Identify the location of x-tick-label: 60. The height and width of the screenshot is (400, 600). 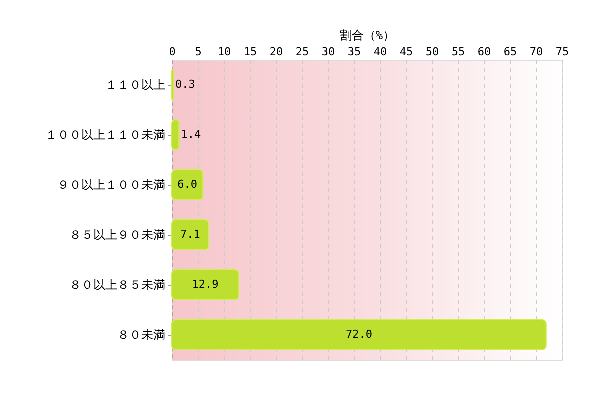
(485, 52).